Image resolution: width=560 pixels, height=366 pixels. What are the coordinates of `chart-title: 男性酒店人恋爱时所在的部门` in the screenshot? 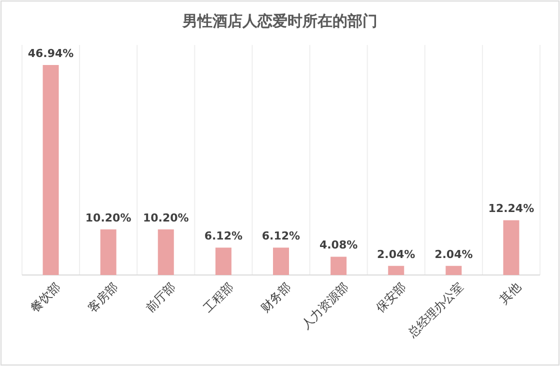 It's located at (280, 21).